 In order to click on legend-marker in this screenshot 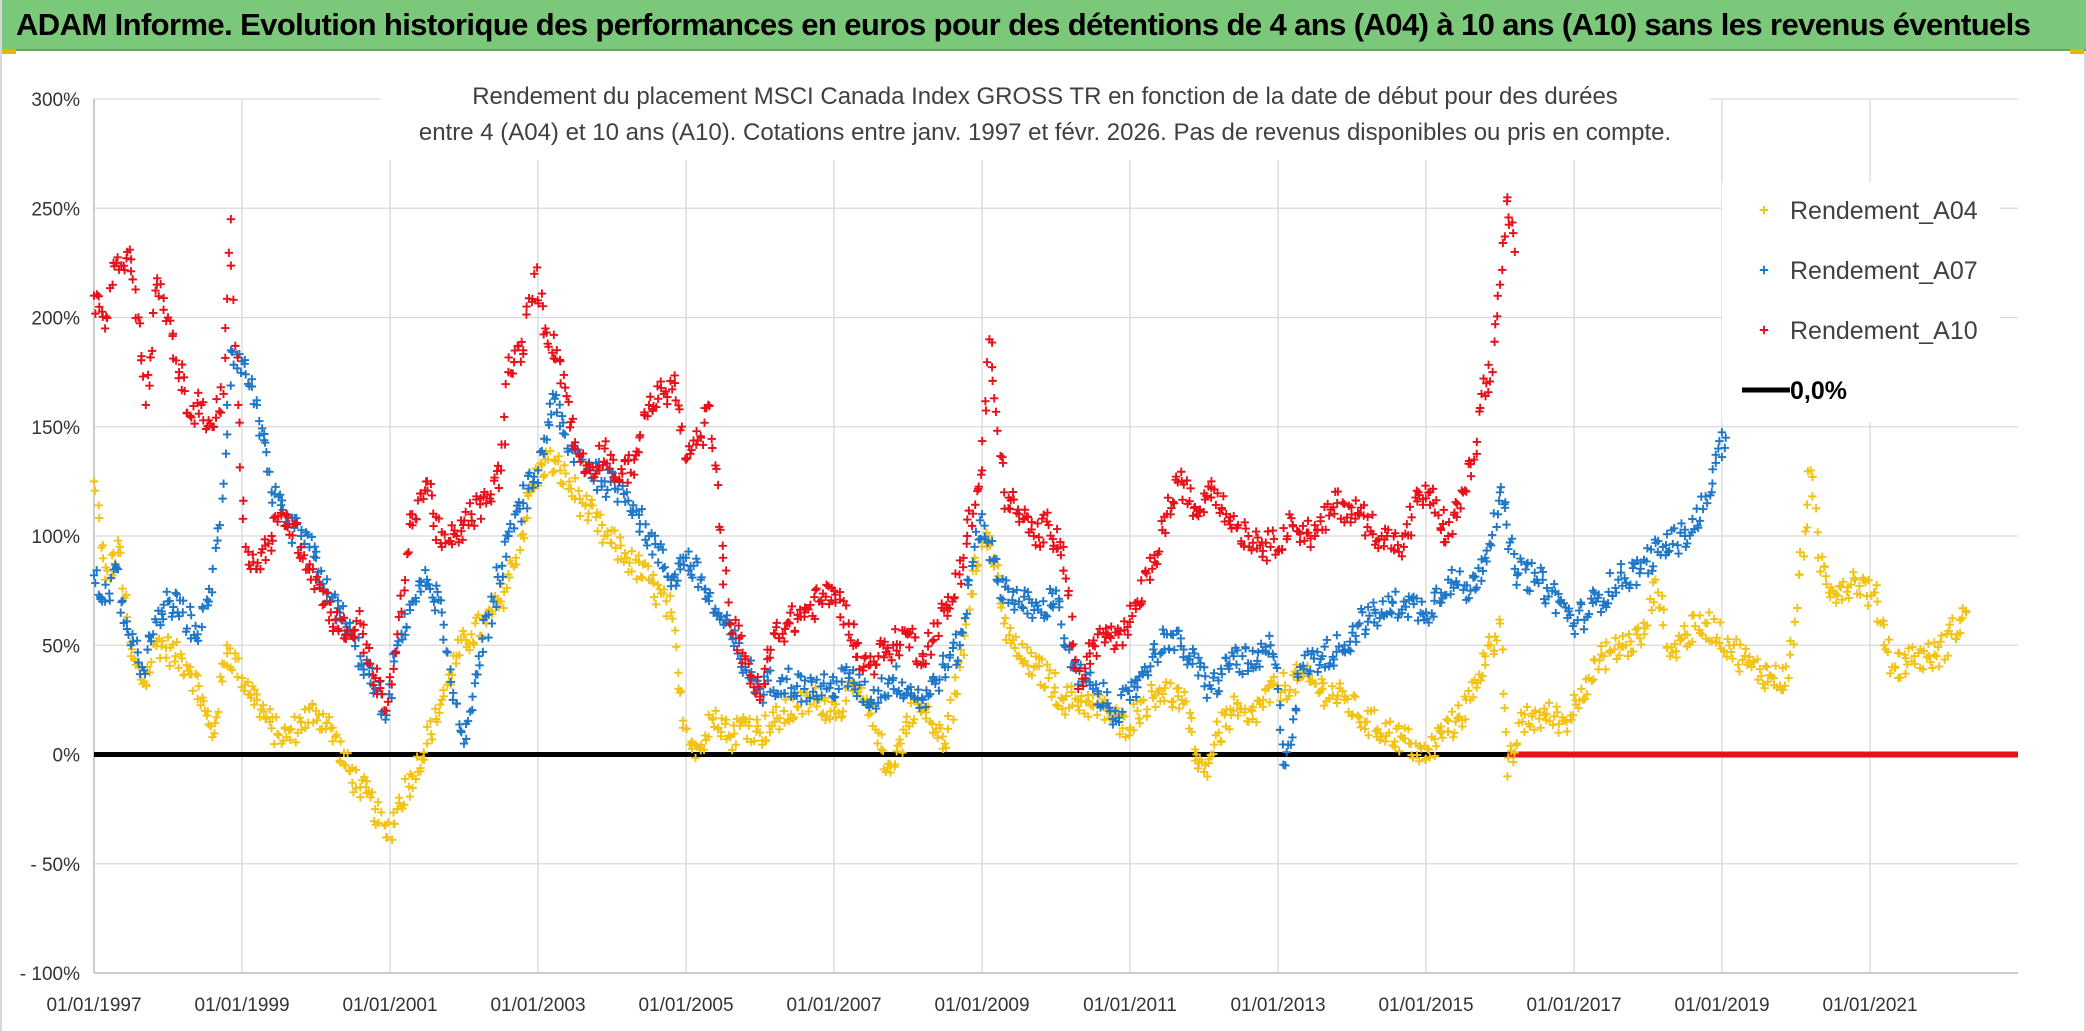, I will do `click(1764, 210)`.